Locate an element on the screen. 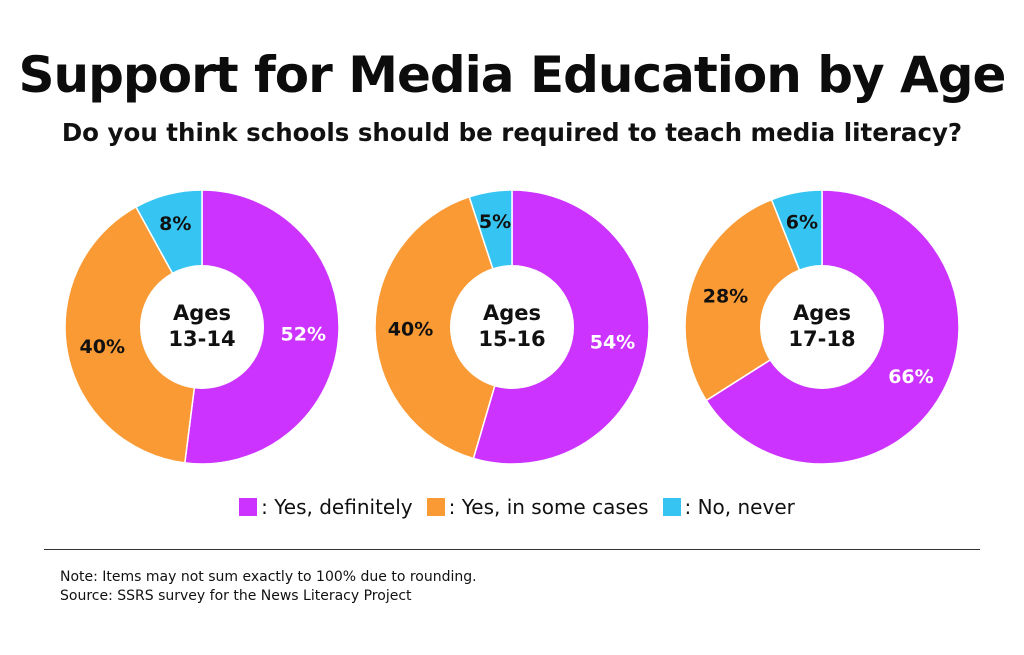  center-label-range: 17-18 is located at coordinates (821, 339).